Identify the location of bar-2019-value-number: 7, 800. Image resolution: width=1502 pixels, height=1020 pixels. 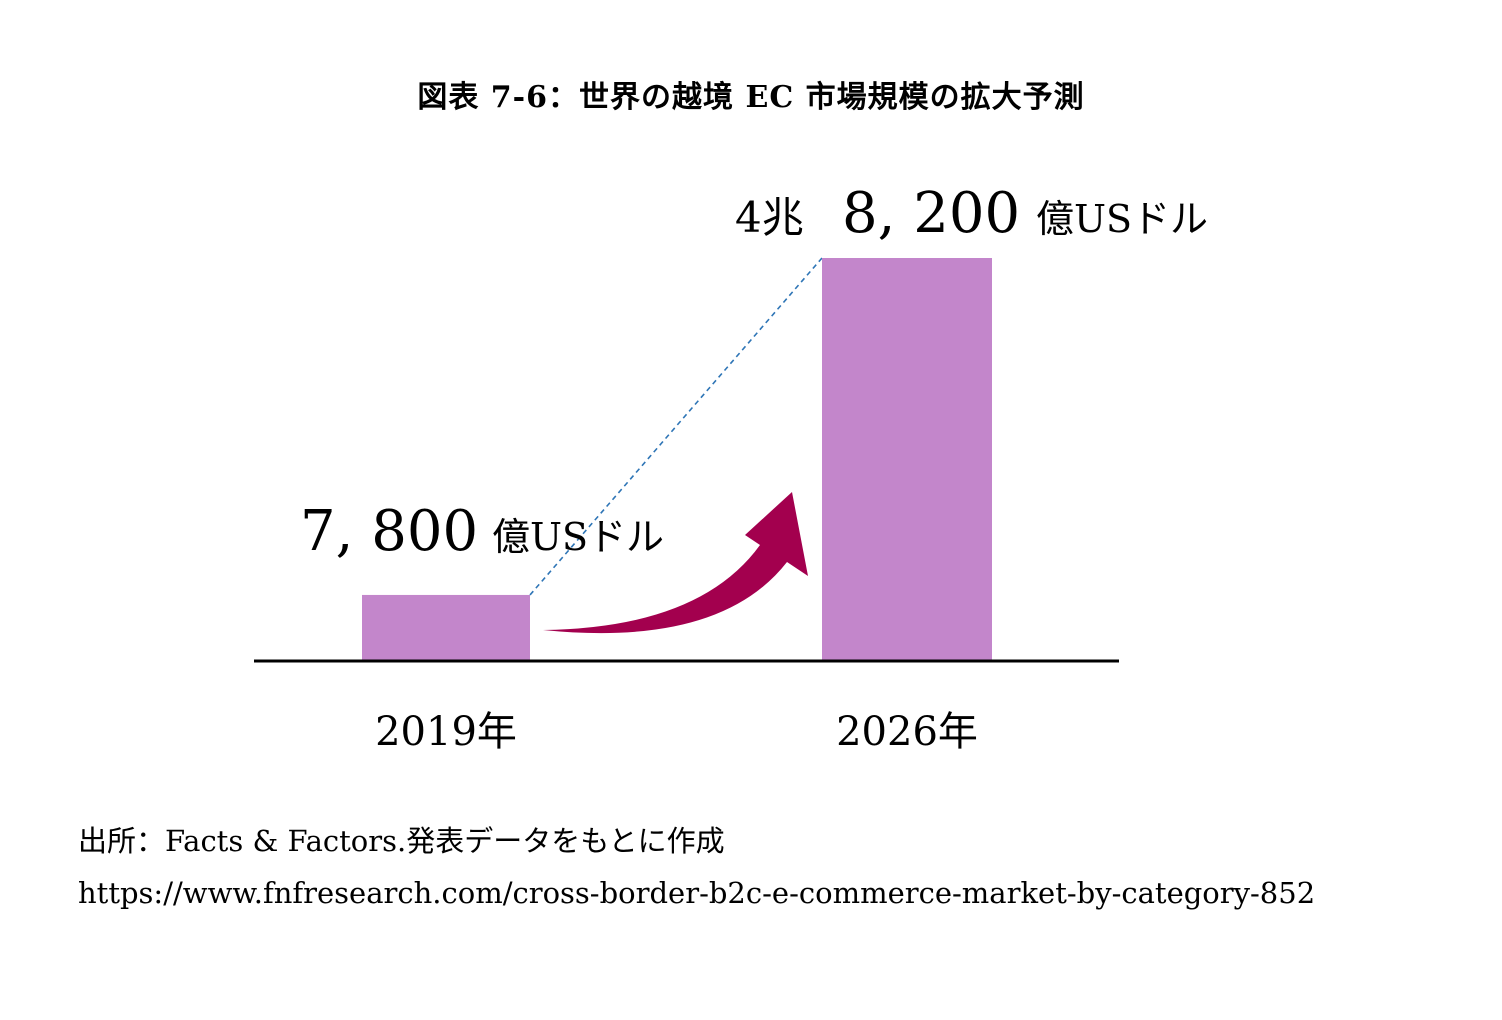
(389, 531).